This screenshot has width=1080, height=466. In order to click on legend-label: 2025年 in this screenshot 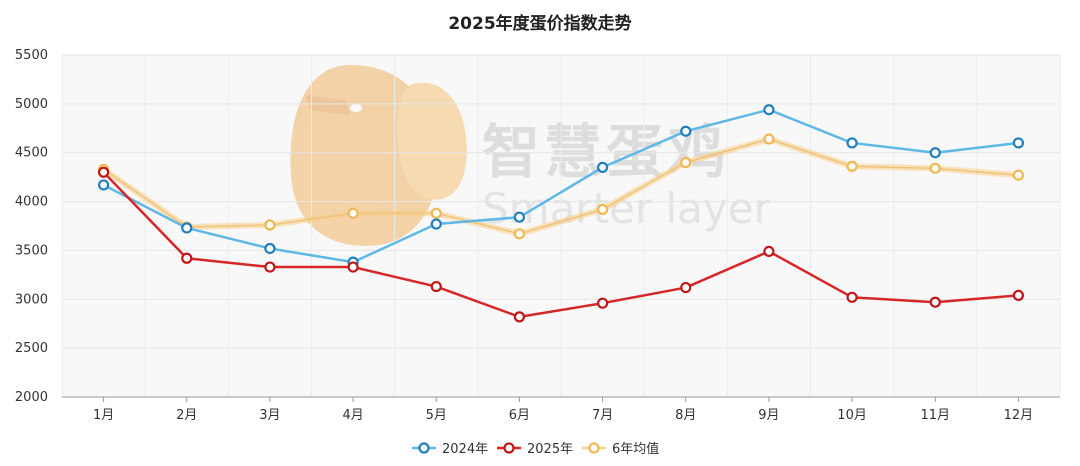, I will do `click(550, 449)`.